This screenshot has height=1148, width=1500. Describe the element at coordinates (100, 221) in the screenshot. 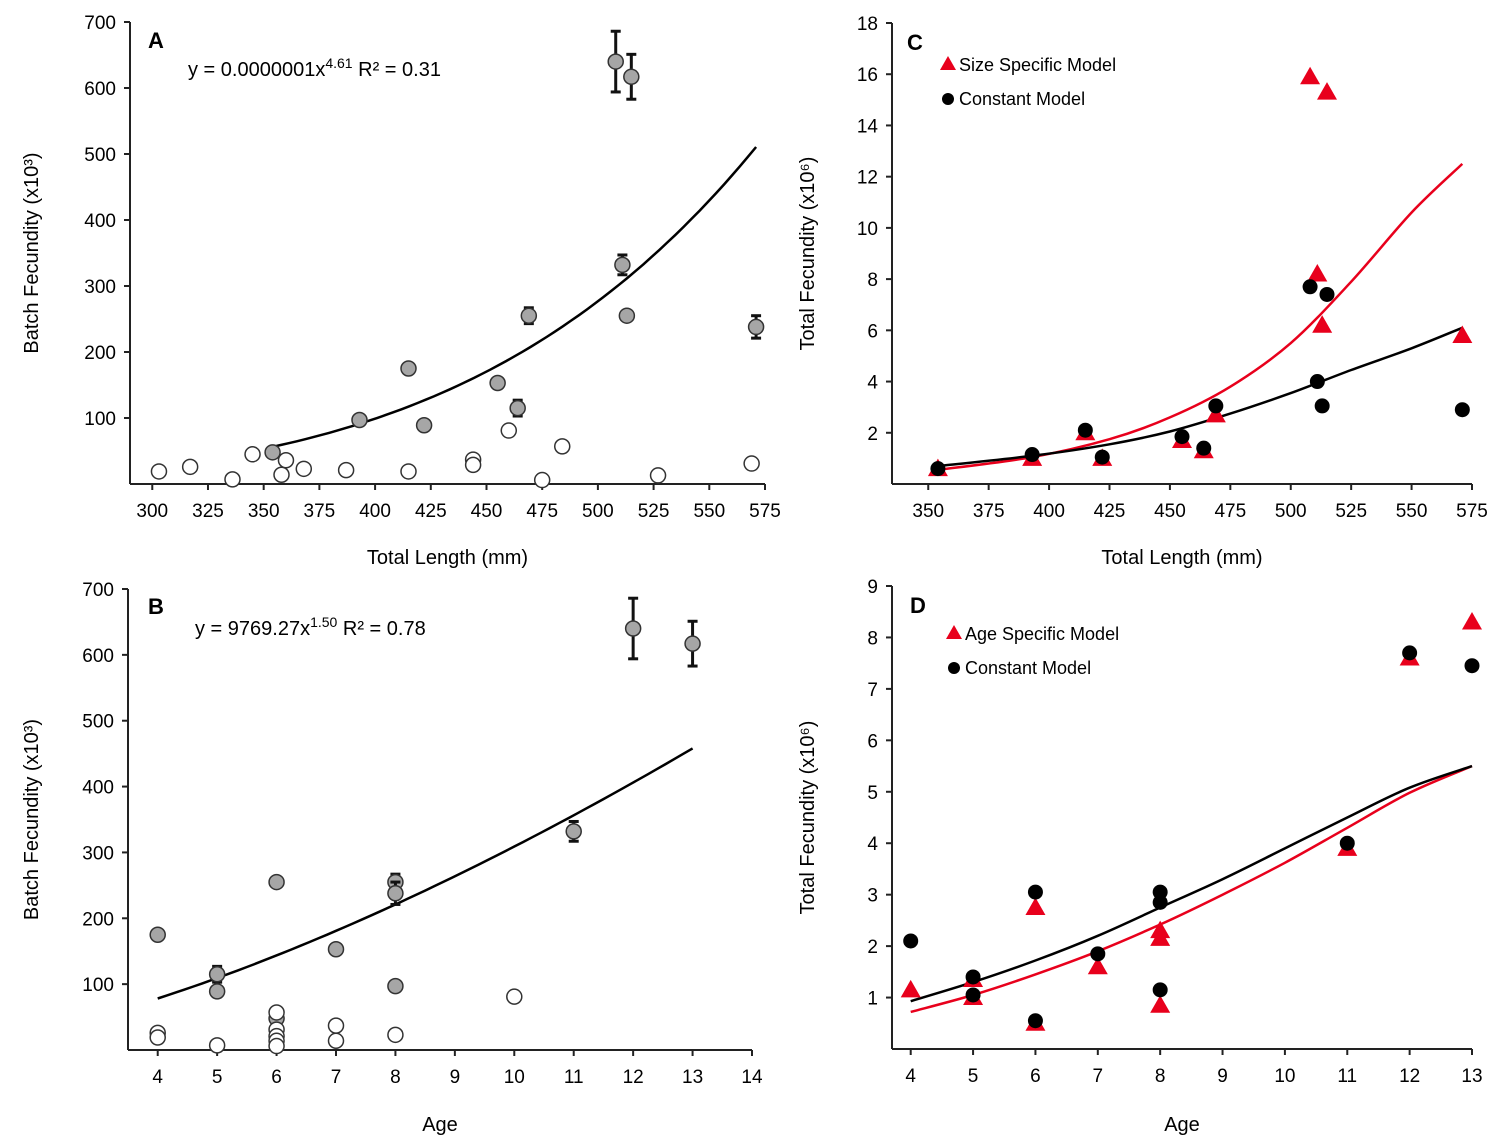

I see `y-tick-label: 400` at that location.